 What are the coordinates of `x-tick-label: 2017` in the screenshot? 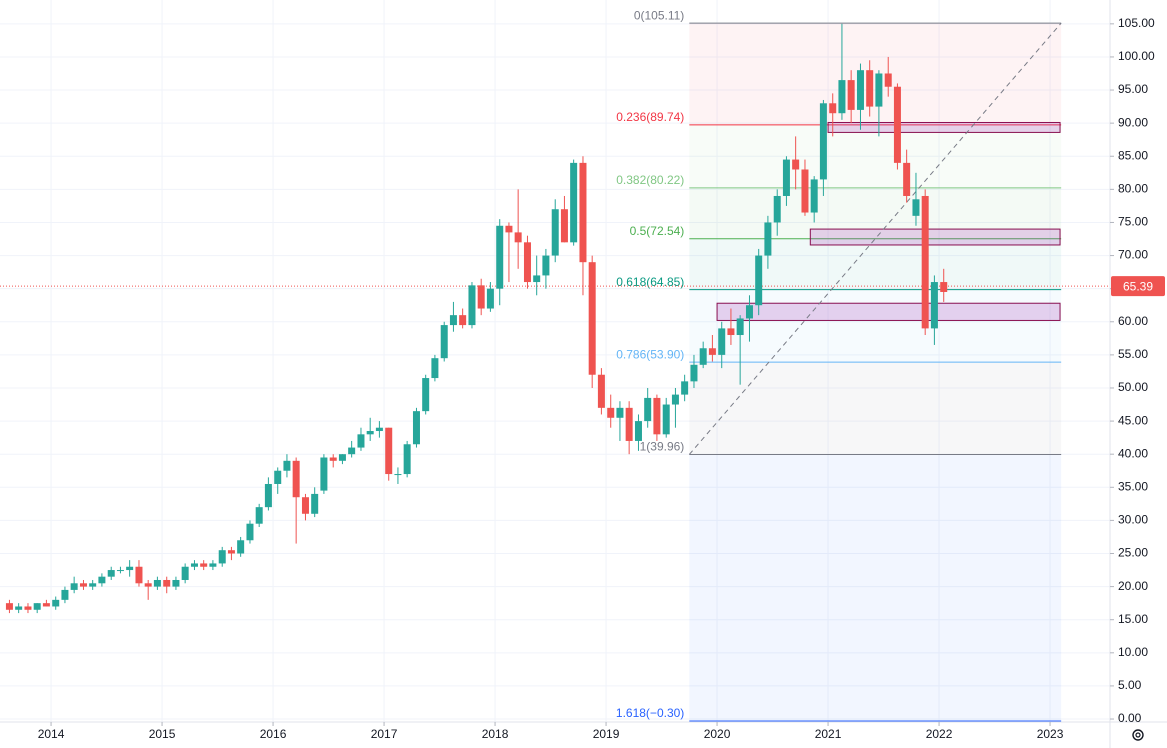 It's located at (384, 734).